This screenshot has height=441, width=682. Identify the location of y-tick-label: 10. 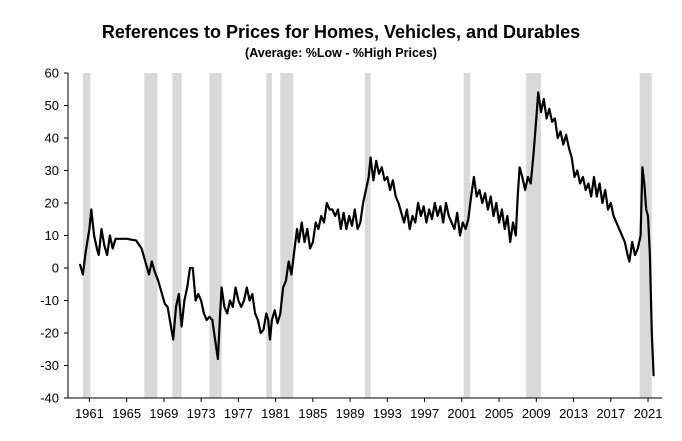
(52, 235).